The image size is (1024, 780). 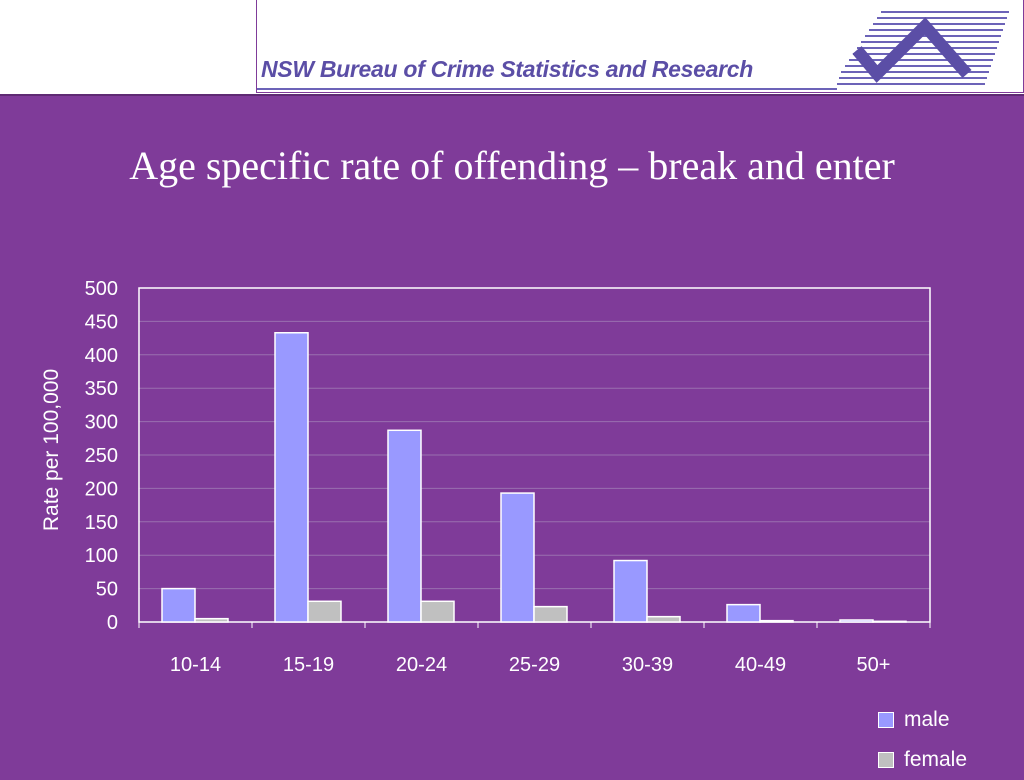 I want to click on legend-item-male: male, so click(x=922, y=720).